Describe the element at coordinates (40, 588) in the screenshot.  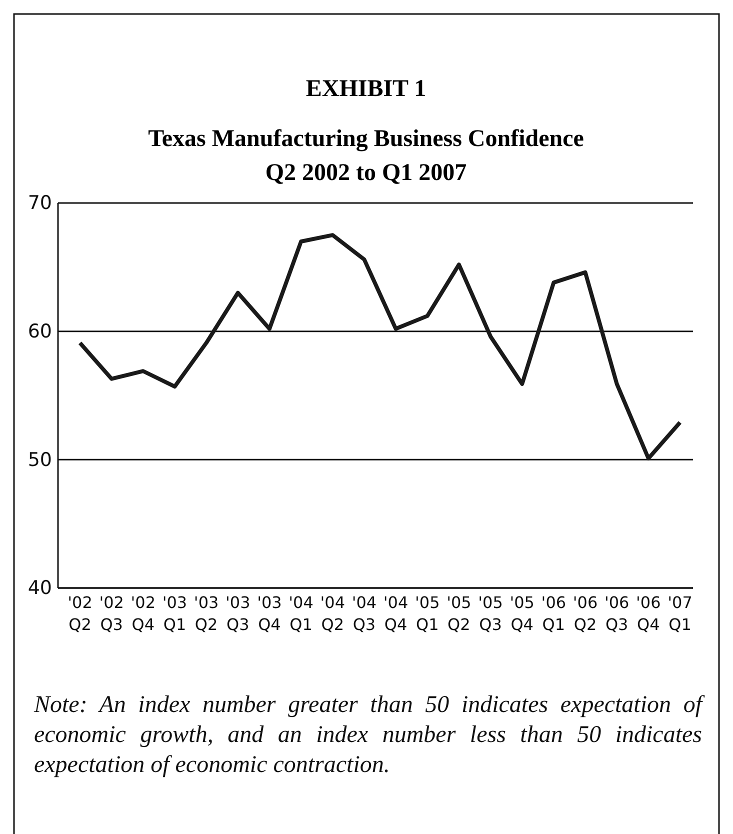
I see `y-tick-label: 40` at that location.